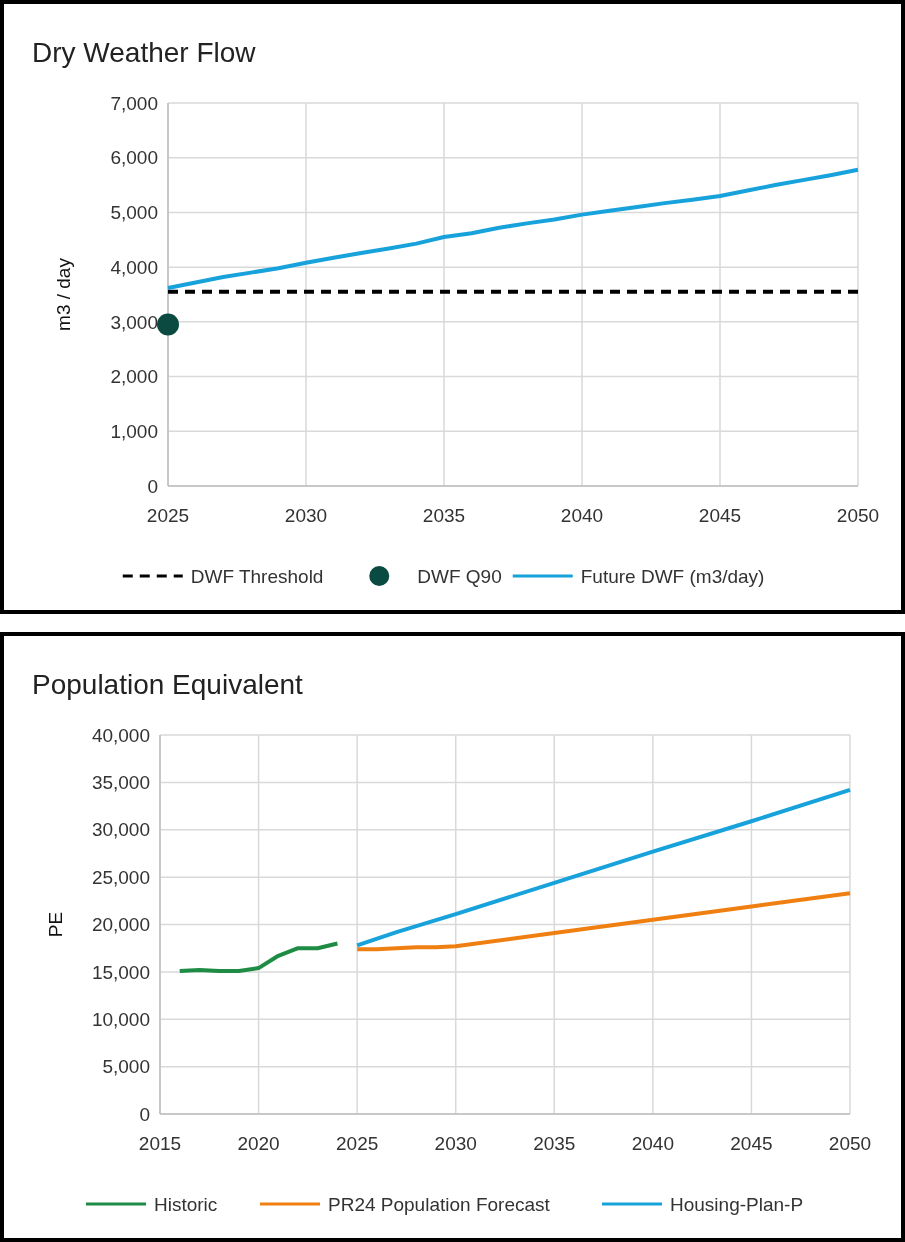 This screenshot has width=905, height=1242. I want to click on y-tick-label: 6,000, so click(134, 158).